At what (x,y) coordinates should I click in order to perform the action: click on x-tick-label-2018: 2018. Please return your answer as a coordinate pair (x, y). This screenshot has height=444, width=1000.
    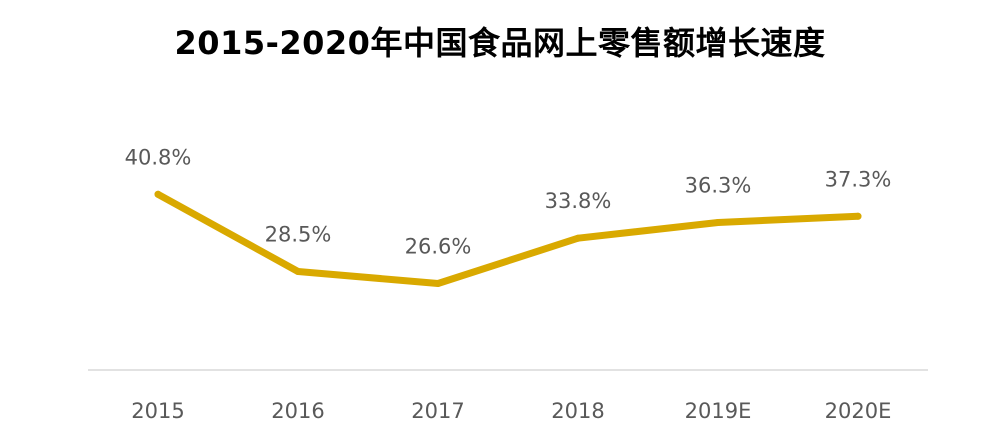
    Looking at the image, I should click on (577, 411).